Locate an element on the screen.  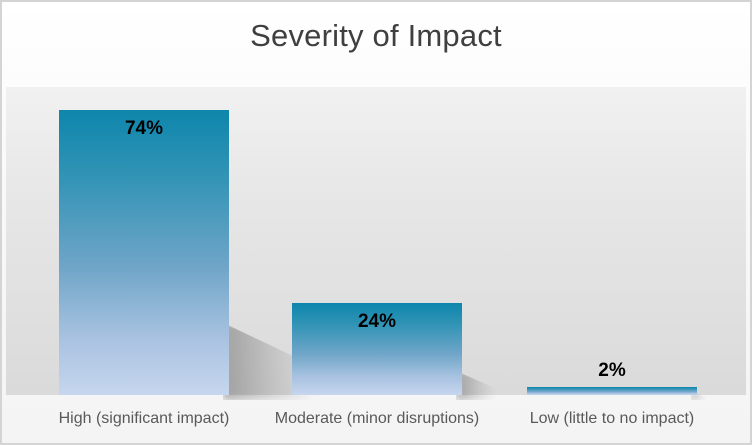
category-label: Moderate (minor disruptions) is located at coordinates (377, 418).